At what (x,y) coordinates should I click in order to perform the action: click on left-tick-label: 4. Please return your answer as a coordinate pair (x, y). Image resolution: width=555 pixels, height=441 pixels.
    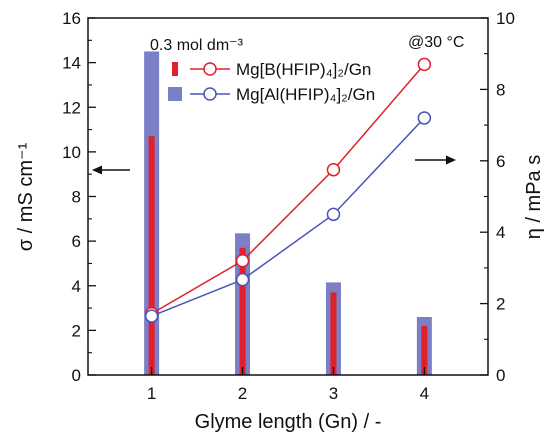
    Looking at the image, I should click on (76, 286).